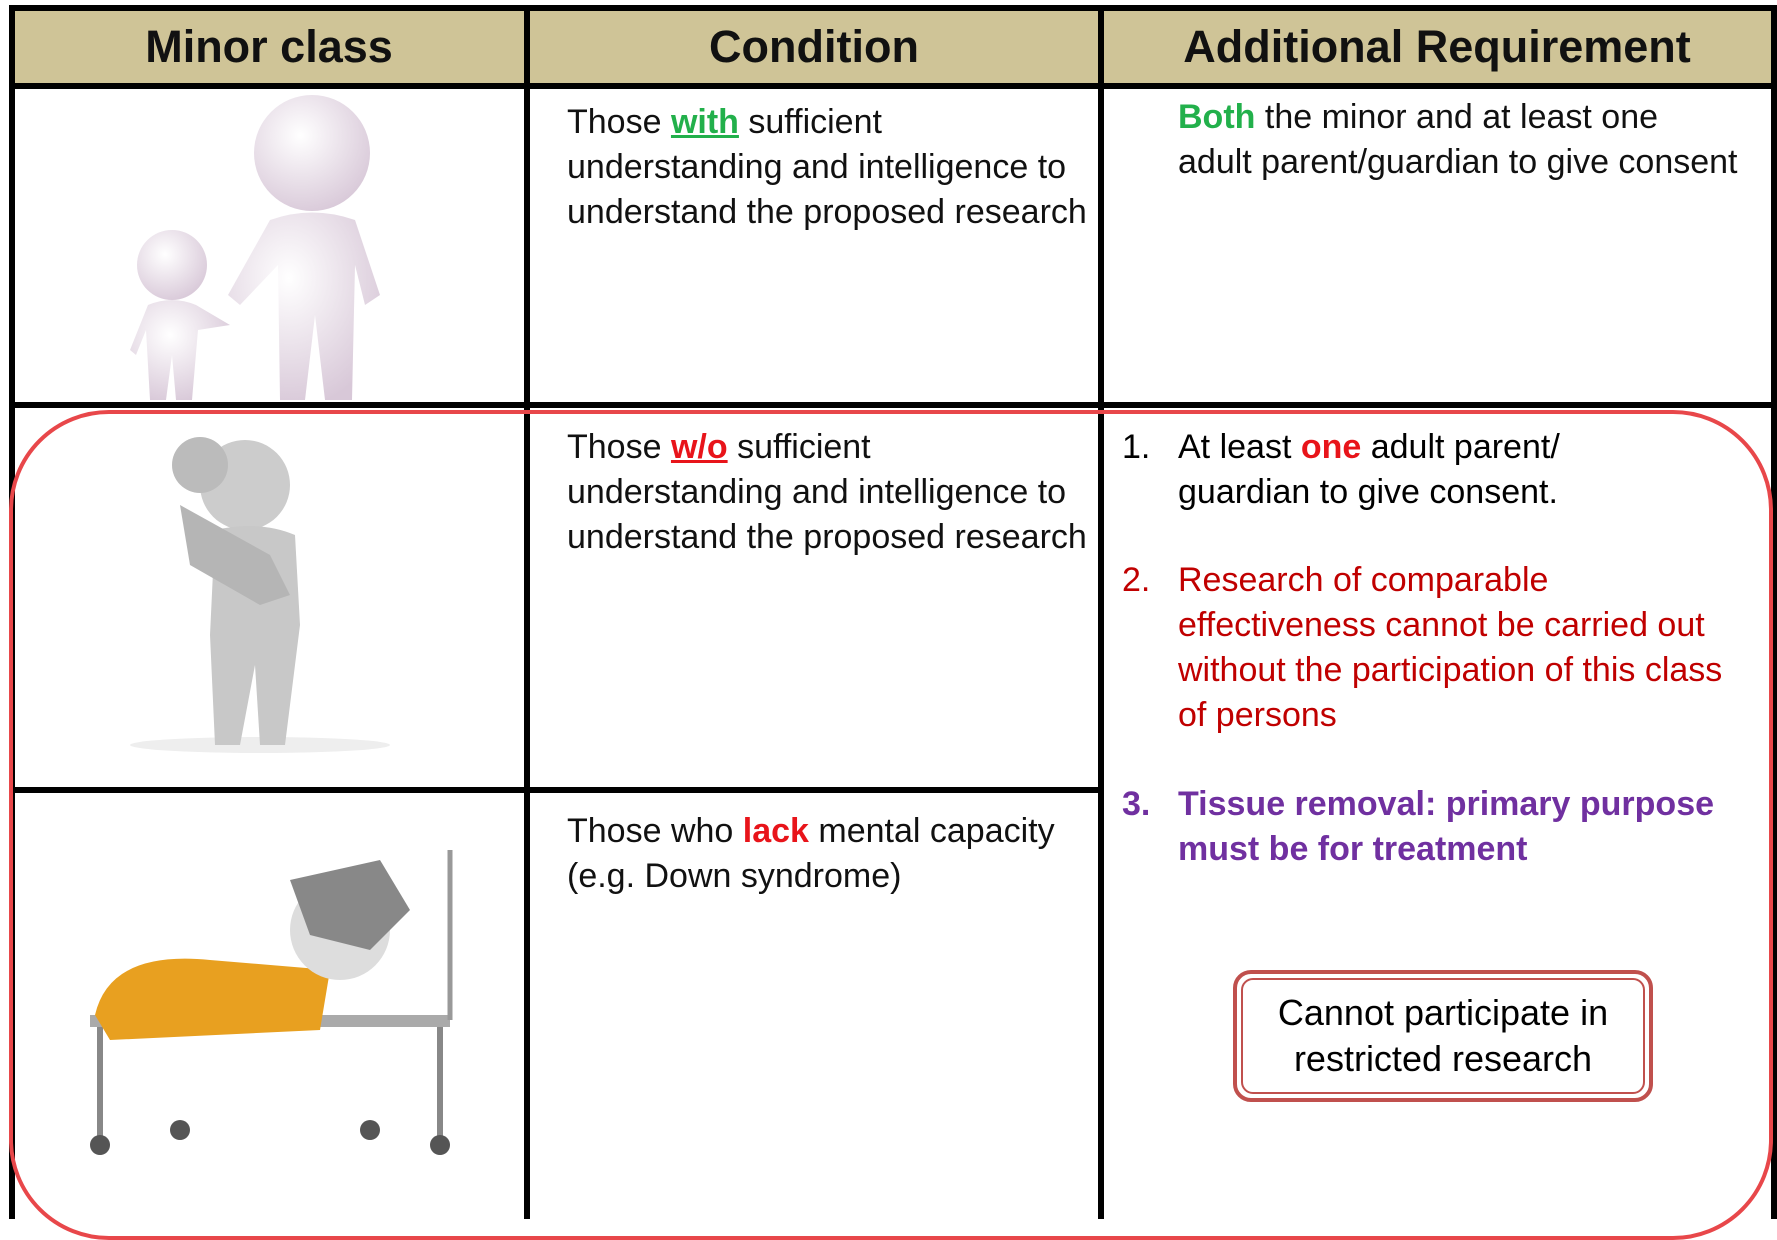 The image size is (1777, 1240). What do you see at coordinates (269, 47) in the screenshot?
I see `header-cell: Minor class` at bounding box center [269, 47].